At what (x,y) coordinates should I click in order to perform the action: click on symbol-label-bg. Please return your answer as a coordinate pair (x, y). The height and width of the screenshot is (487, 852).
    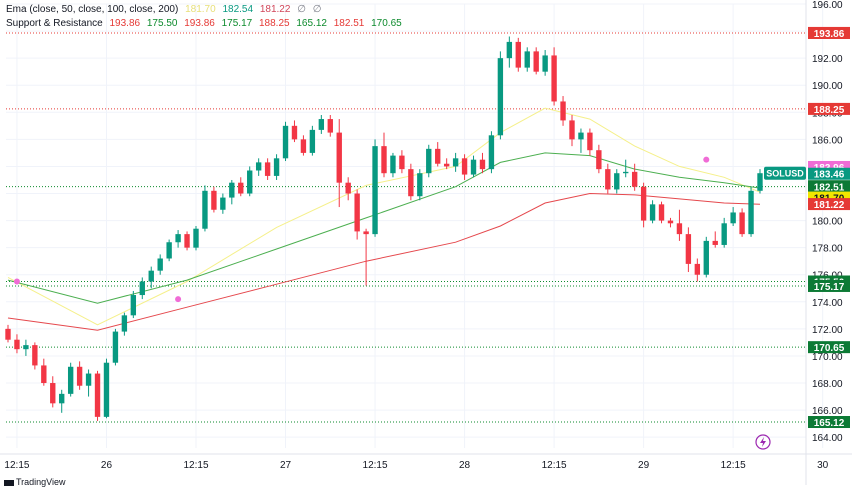
    Looking at the image, I should click on (785, 173).